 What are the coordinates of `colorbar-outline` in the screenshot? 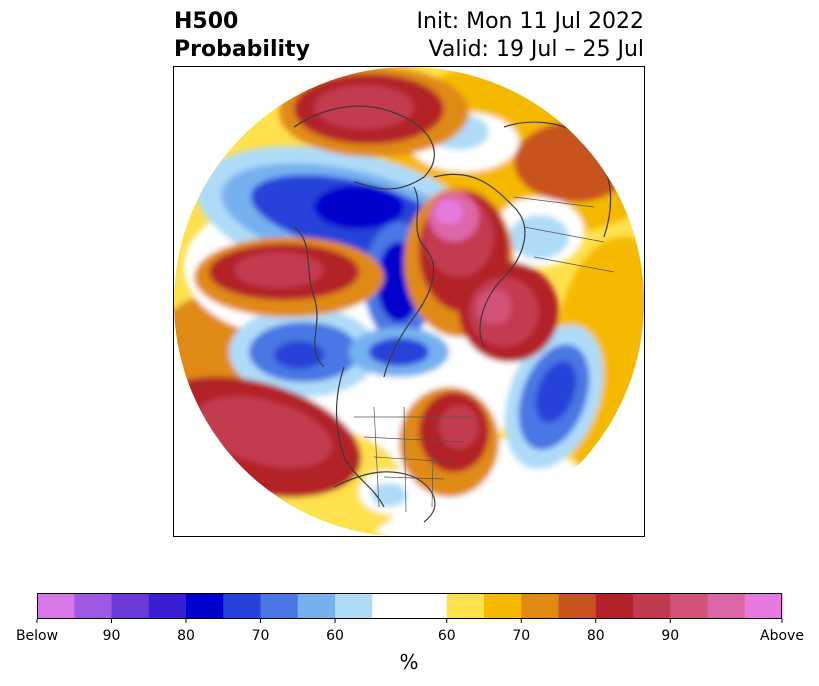 It's located at (409, 606).